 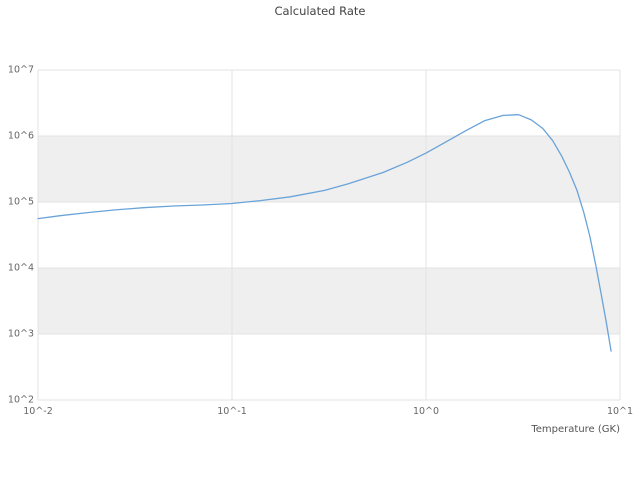 What do you see at coordinates (320, 11) in the screenshot?
I see `chart-title: Calculated Rate` at bounding box center [320, 11].